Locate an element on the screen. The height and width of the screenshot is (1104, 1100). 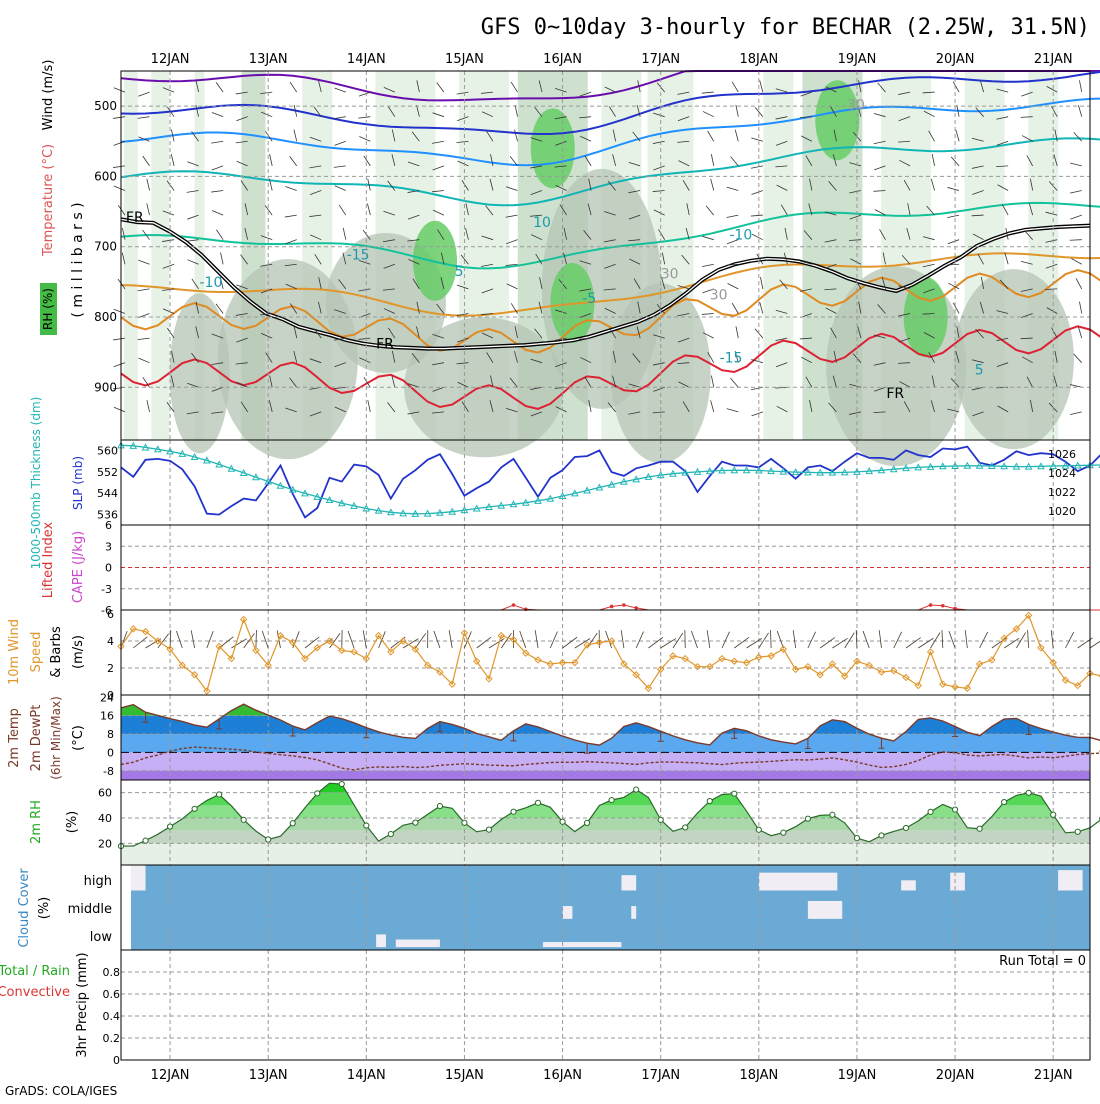
wind-tick-label: 4 is located at coordinates (110, 641).